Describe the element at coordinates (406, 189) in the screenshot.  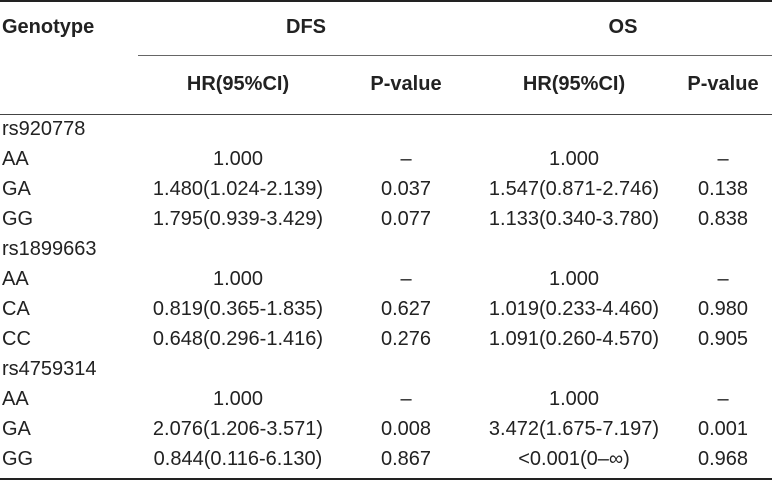
I see `dfs-p-cell: 0.037` at that location.